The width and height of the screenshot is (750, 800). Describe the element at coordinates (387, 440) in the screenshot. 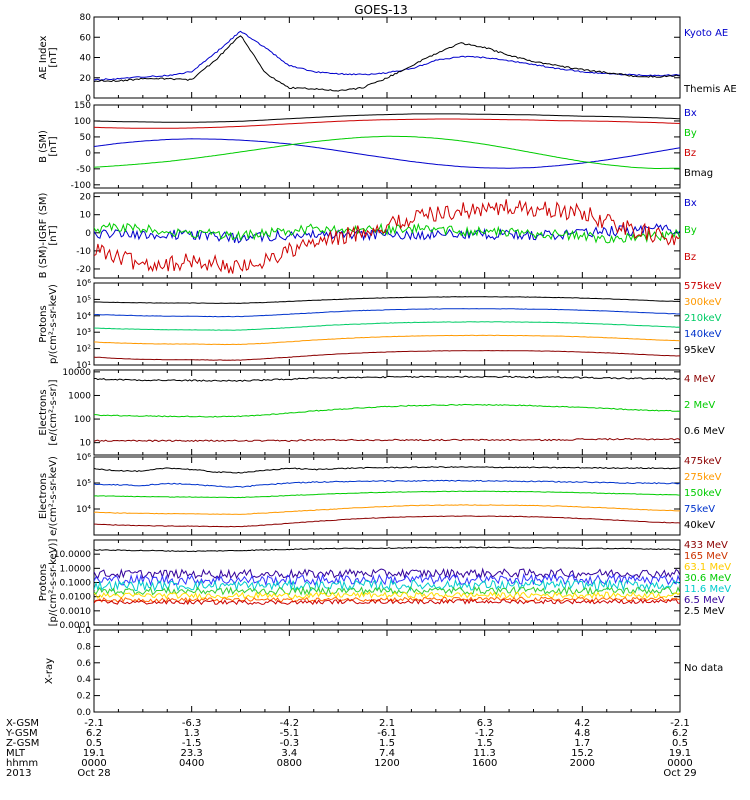

I see `series-line-4-mev` at that location.